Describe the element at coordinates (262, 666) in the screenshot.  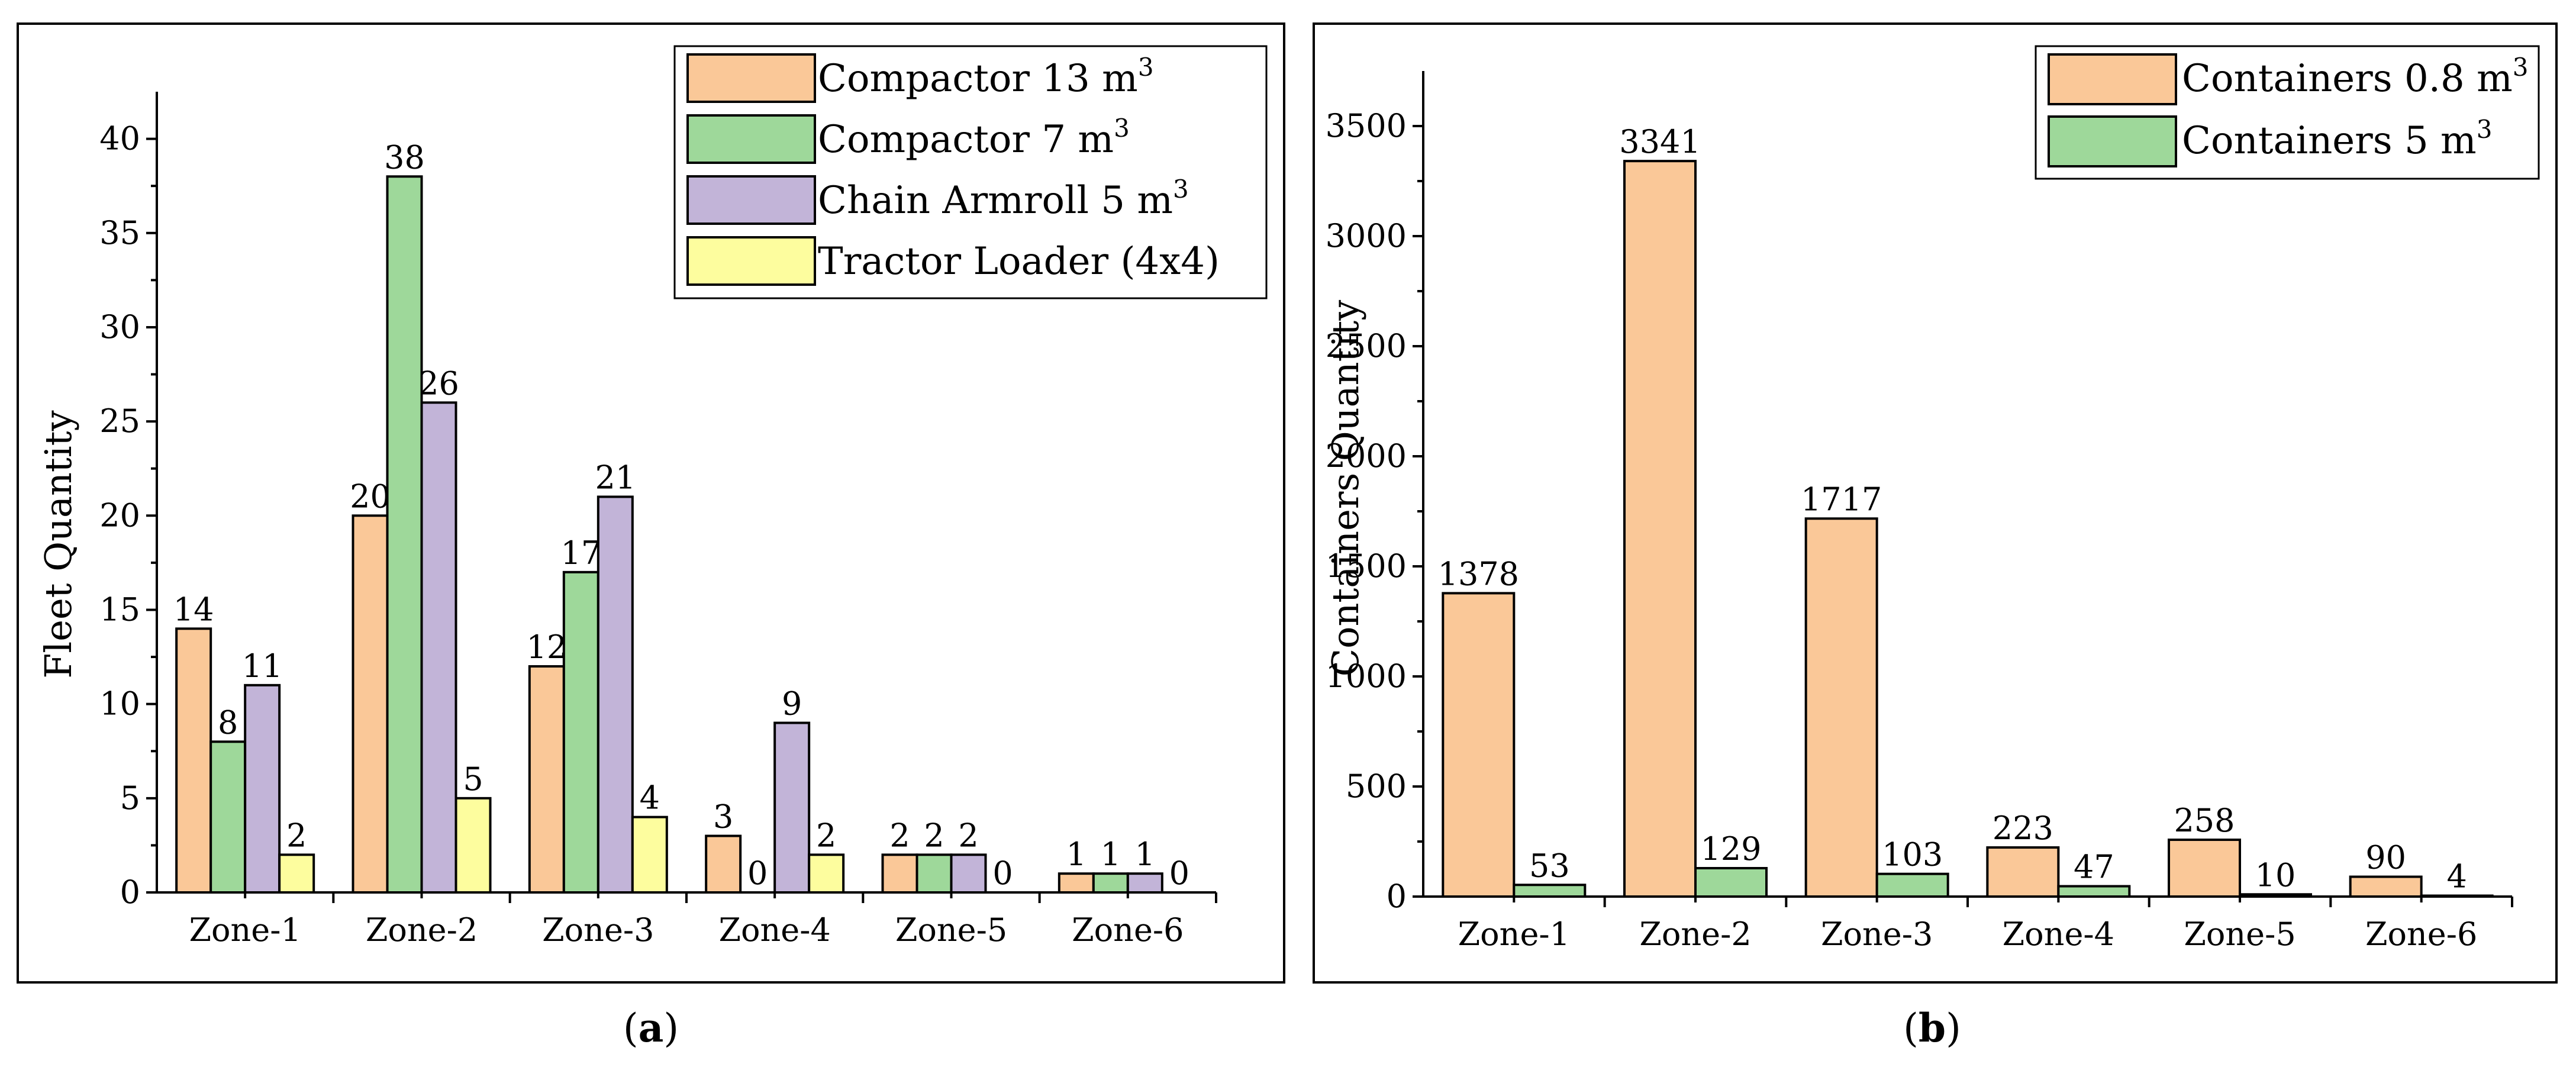
I see `data-label: 11` at that location.